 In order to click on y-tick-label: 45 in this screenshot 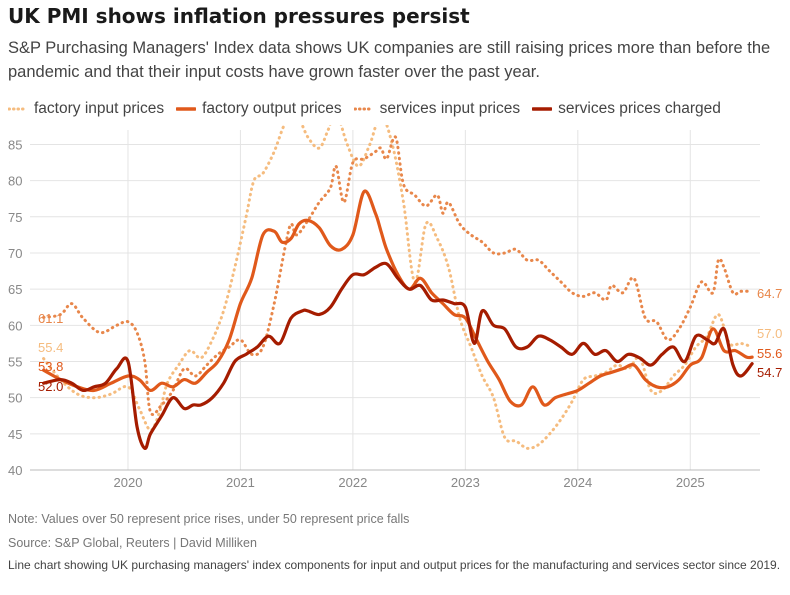, I will do `click(15, 434)`.